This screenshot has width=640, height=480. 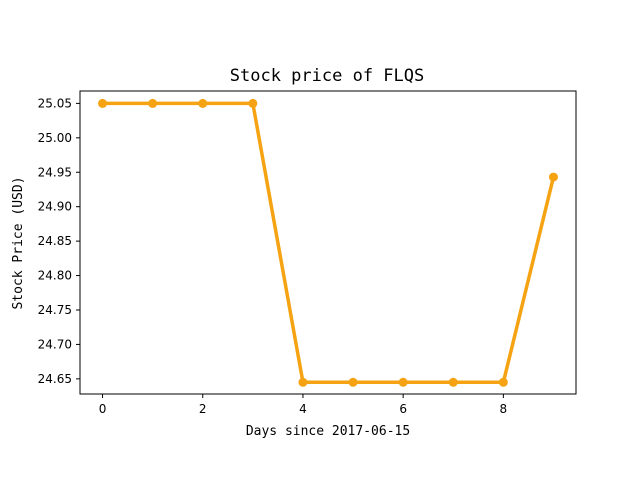 What do you see at coordinates (55, 344) in the screenshot?
I see `y-tick-label: 24.70` at bounding box center [55, 344].